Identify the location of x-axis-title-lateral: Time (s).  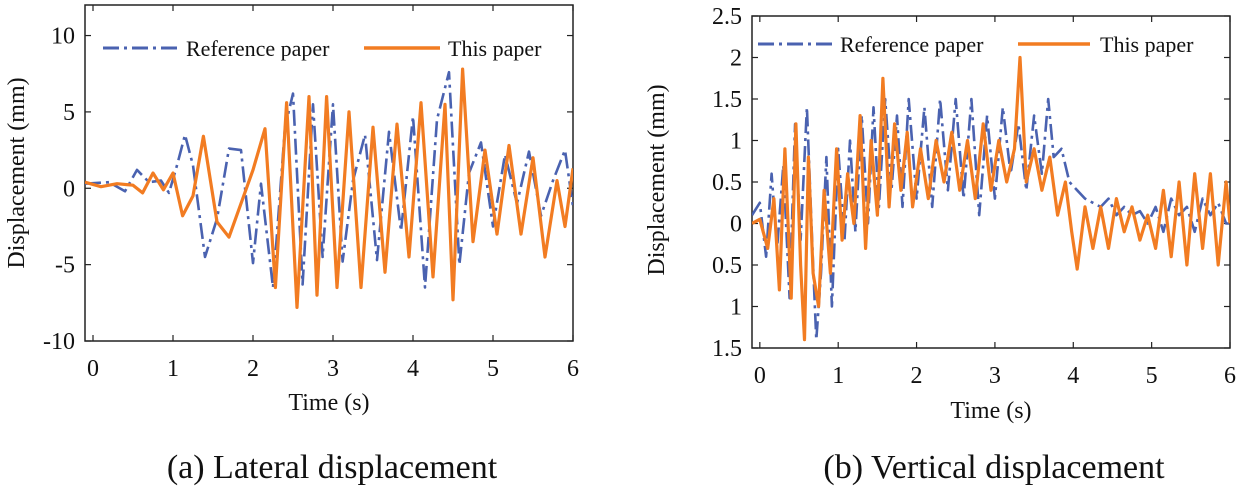
(328, 403).